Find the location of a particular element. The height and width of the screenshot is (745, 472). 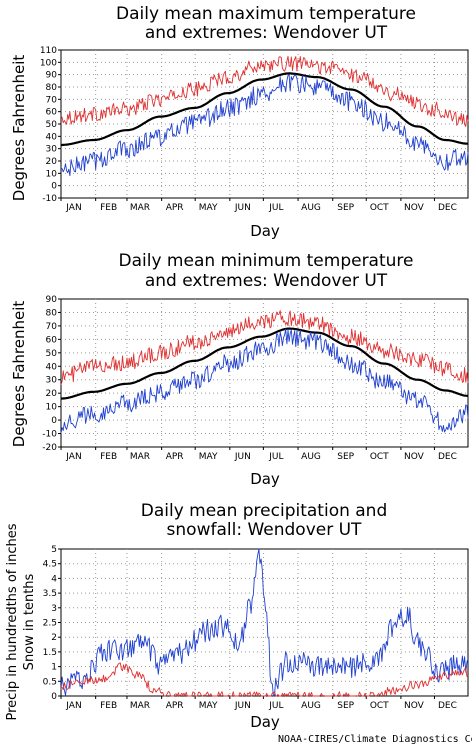

y-tick-label: 3.5 is located at coordinates (50, 594).